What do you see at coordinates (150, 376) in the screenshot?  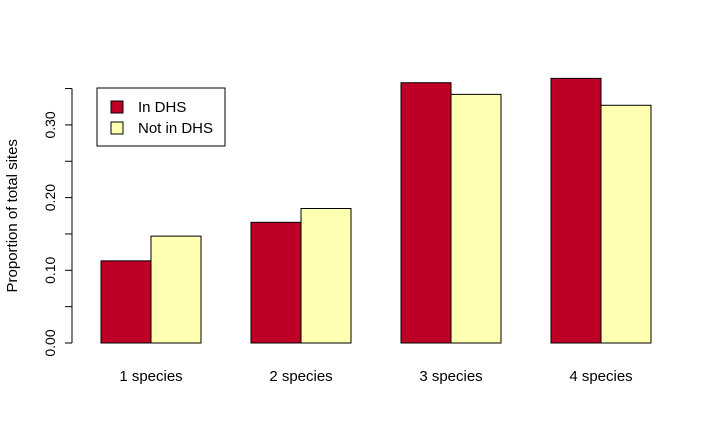 I see `x-tick-label: 1 species` at bounding box center [150, 376].